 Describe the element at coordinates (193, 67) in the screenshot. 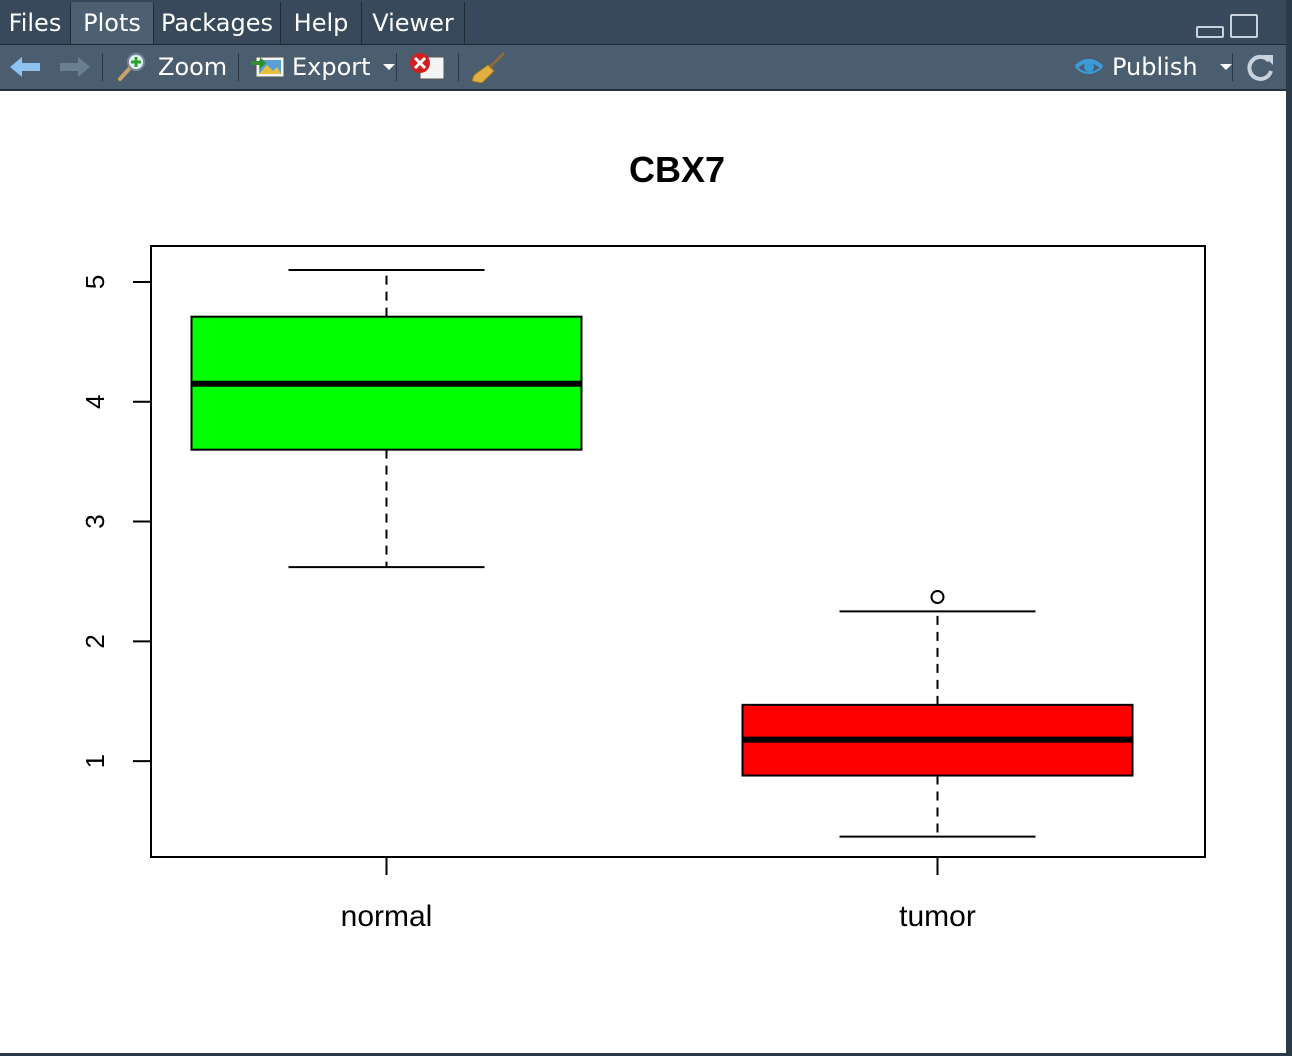

I see `zoom-label: Zoom` at that location.